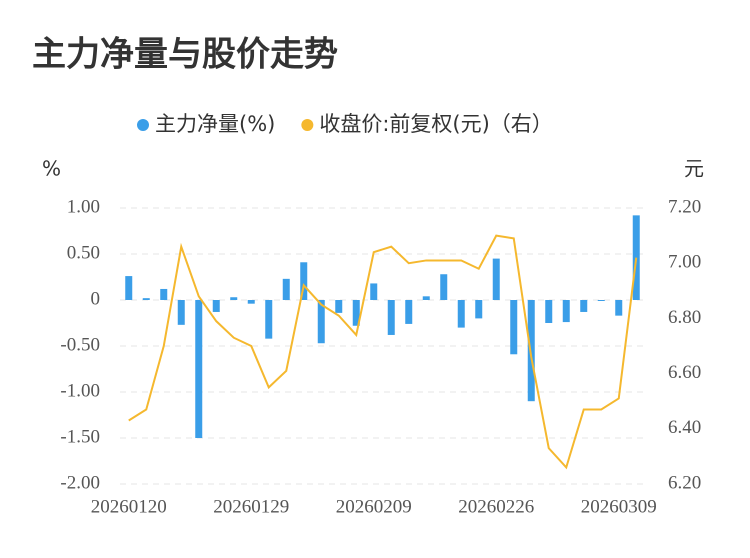 The image size is (750, 558). What do you see at coordinates (684, 206) in the screenshot?
I see `y2-tick-label: 7.20` at bounding box center [684, 206].